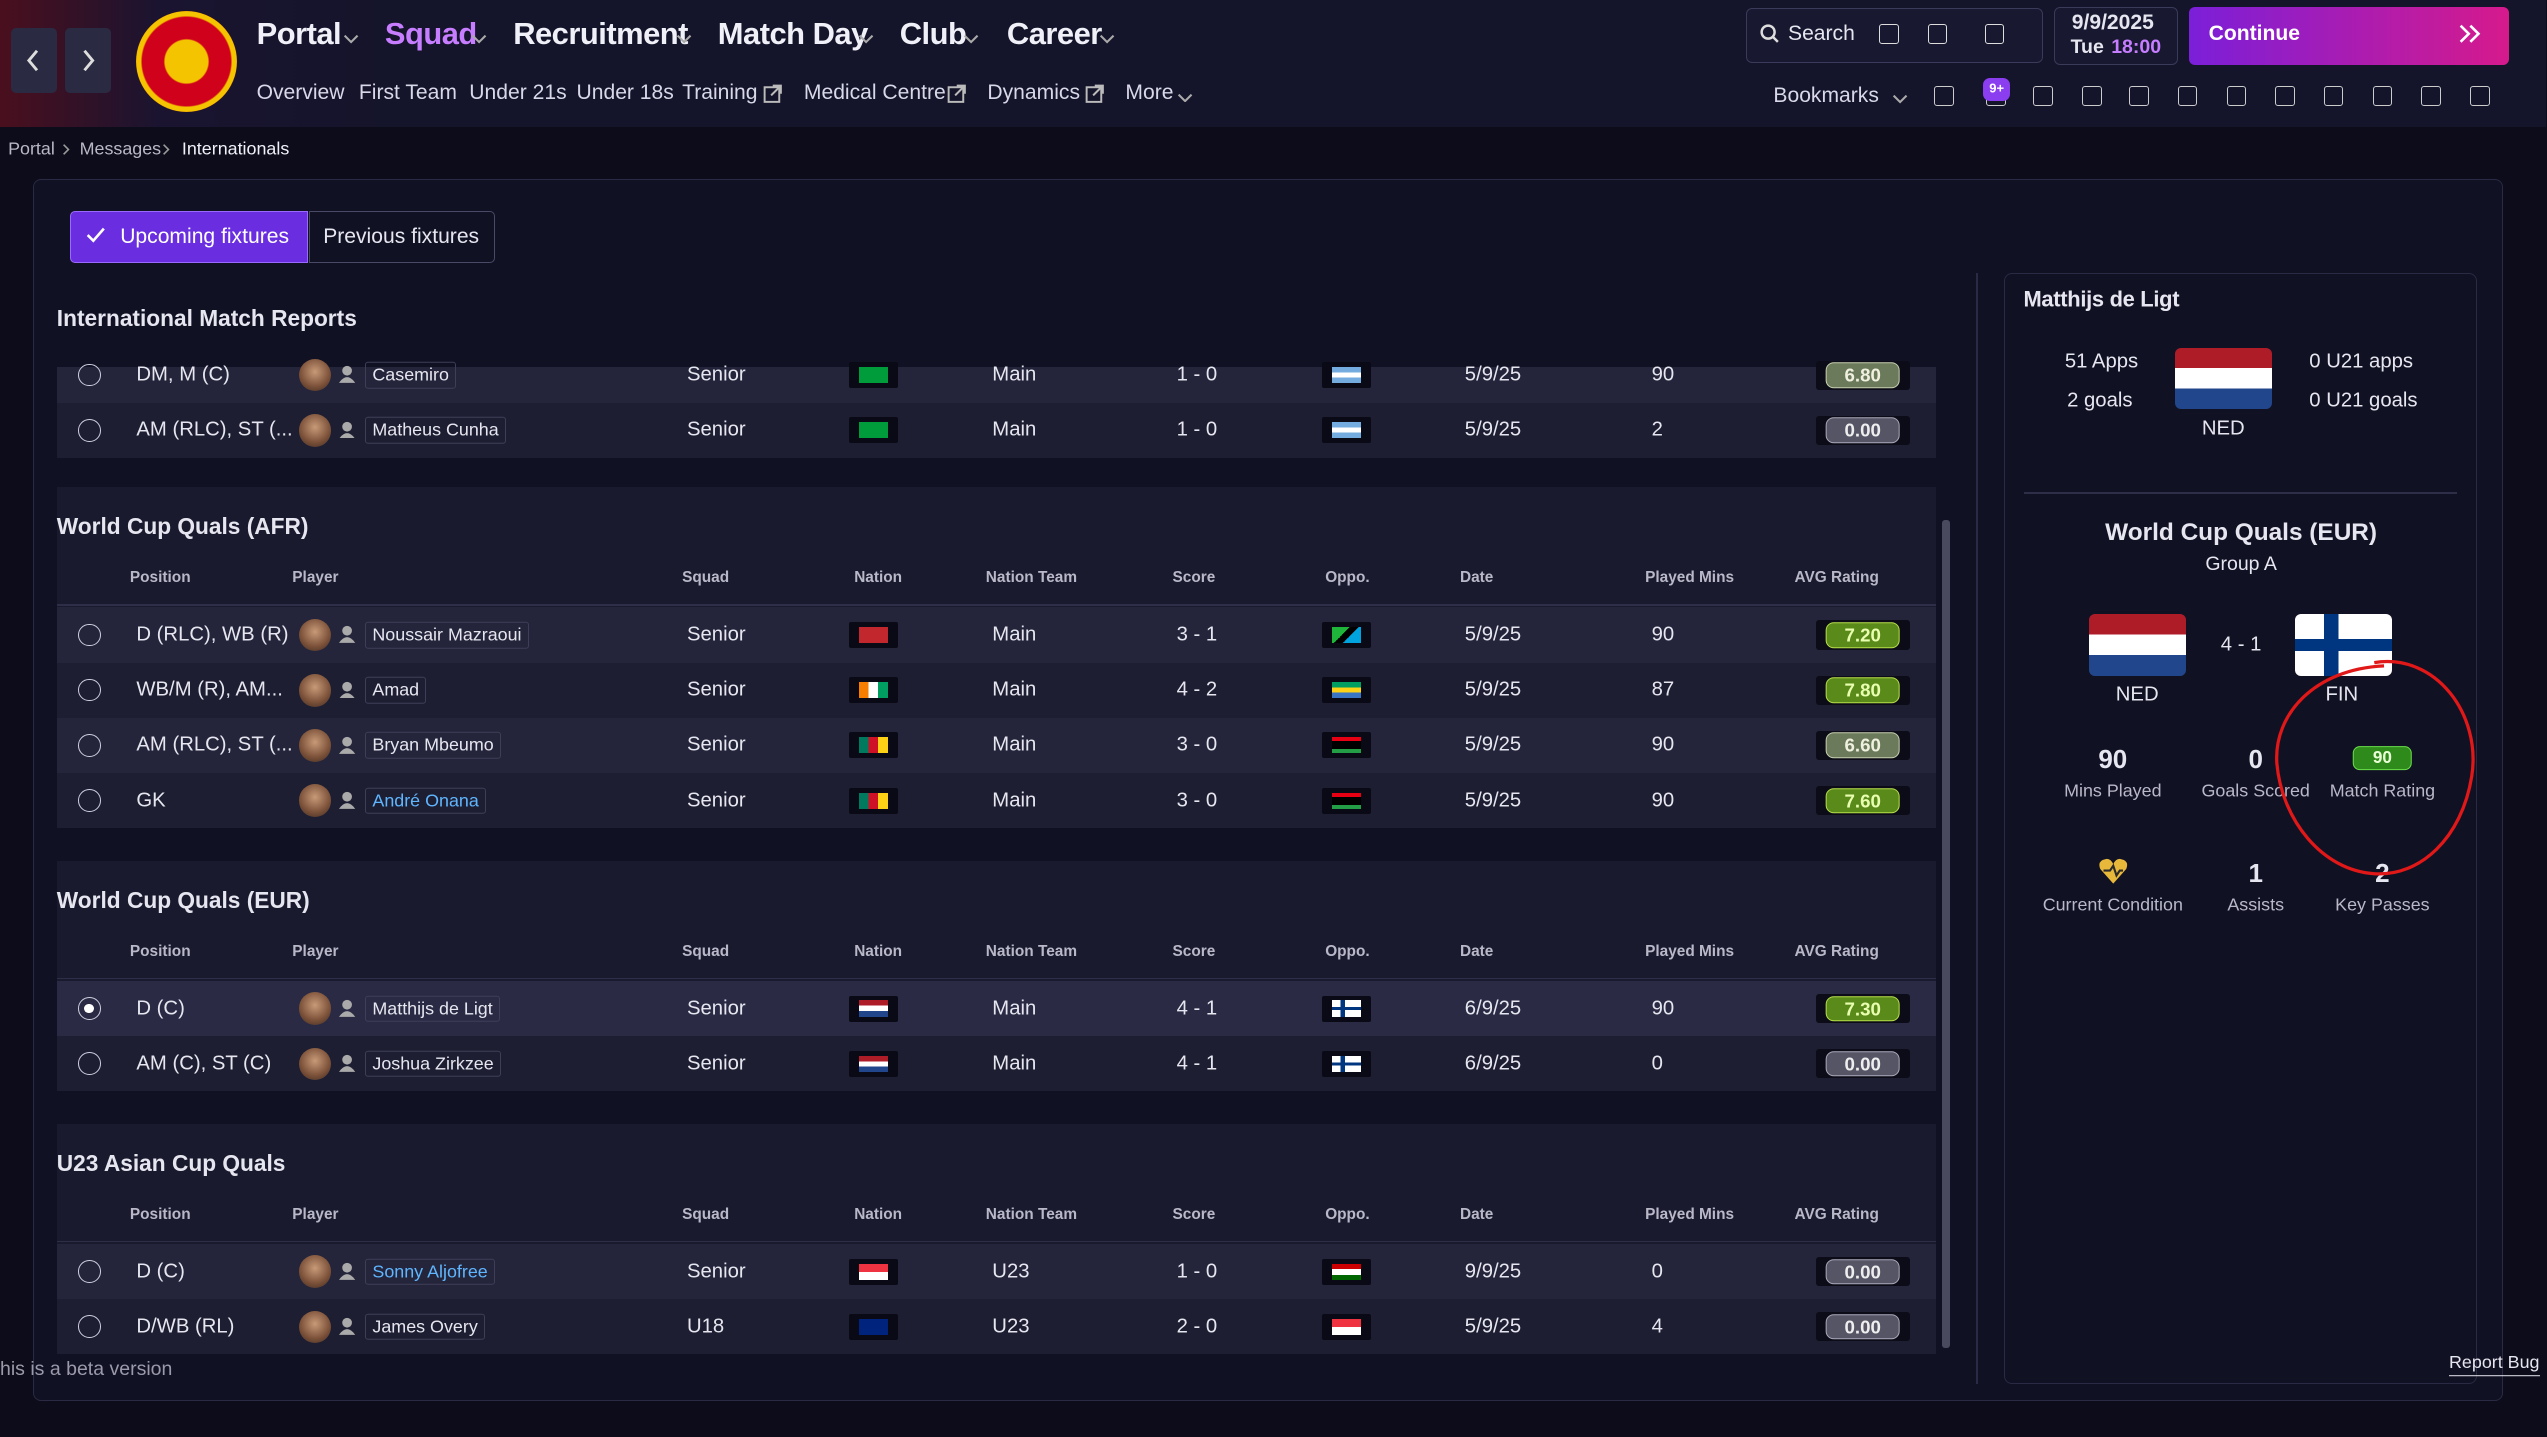 This screenshot has width=2547, height=1437. What do you see at coordinates (874, 92) in the screenshot?
I see `submenu-item: Medical Centre` at bounding box center [874, 92].